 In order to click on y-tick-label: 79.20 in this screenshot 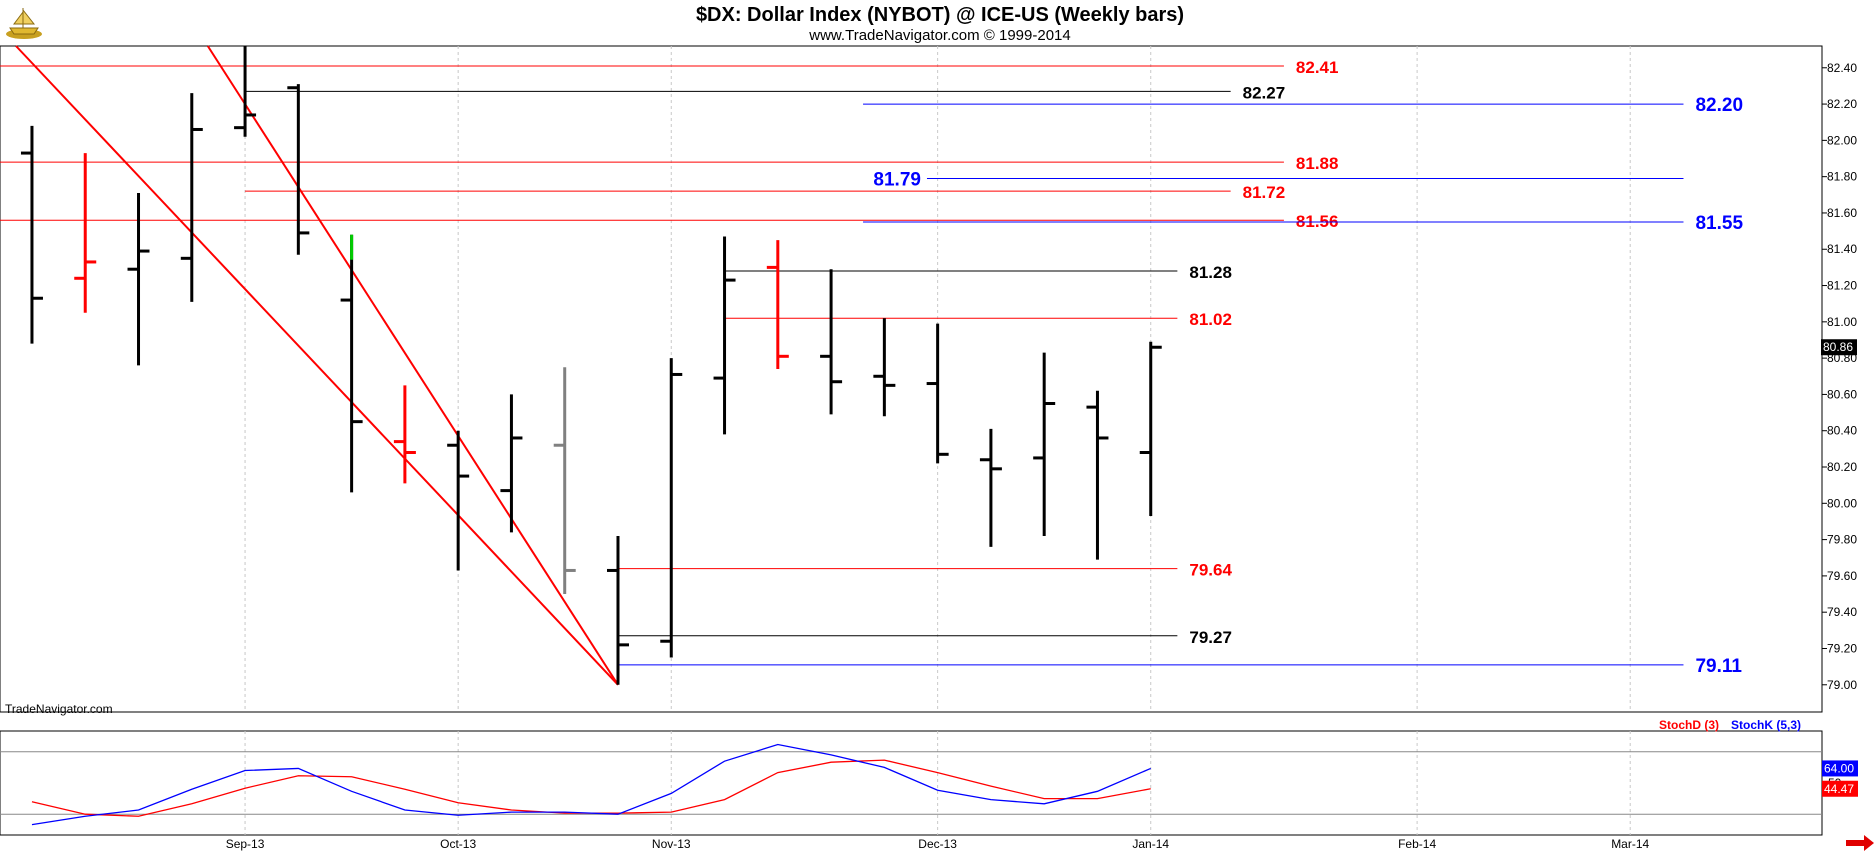, I will do `click(1842, 648)`.